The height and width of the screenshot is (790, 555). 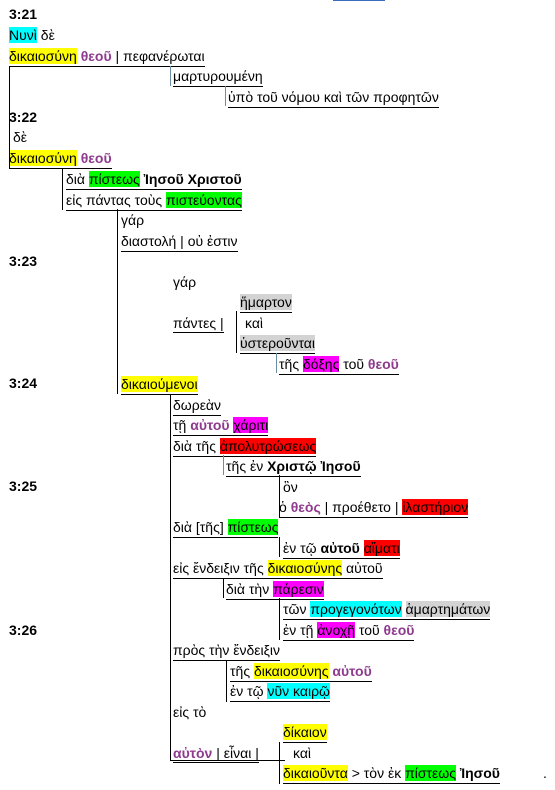 I want to click on line-hypo-tou-nomou: ὑπὸ τοῦ νόμου καὶ τῶν προφητῶν, so click(x=333, y=98).